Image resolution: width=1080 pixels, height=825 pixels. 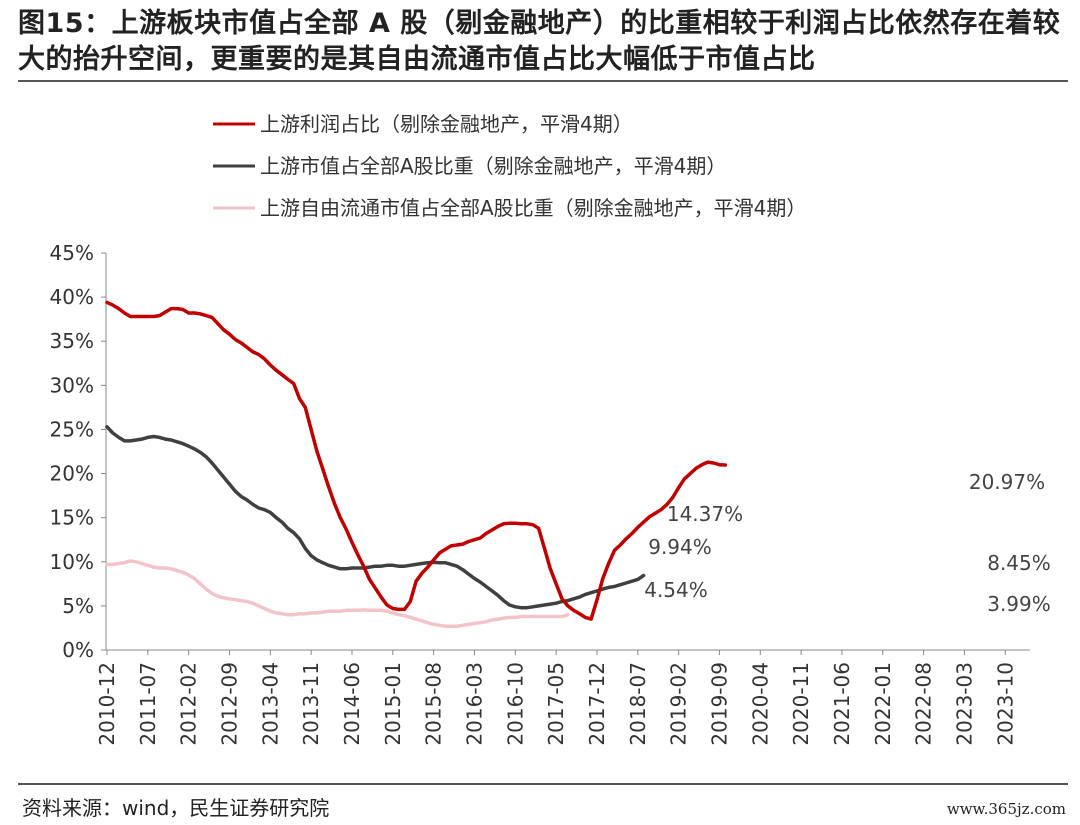 I want to click on x-tick-label: 2020-11, so click(x=801, y=704).